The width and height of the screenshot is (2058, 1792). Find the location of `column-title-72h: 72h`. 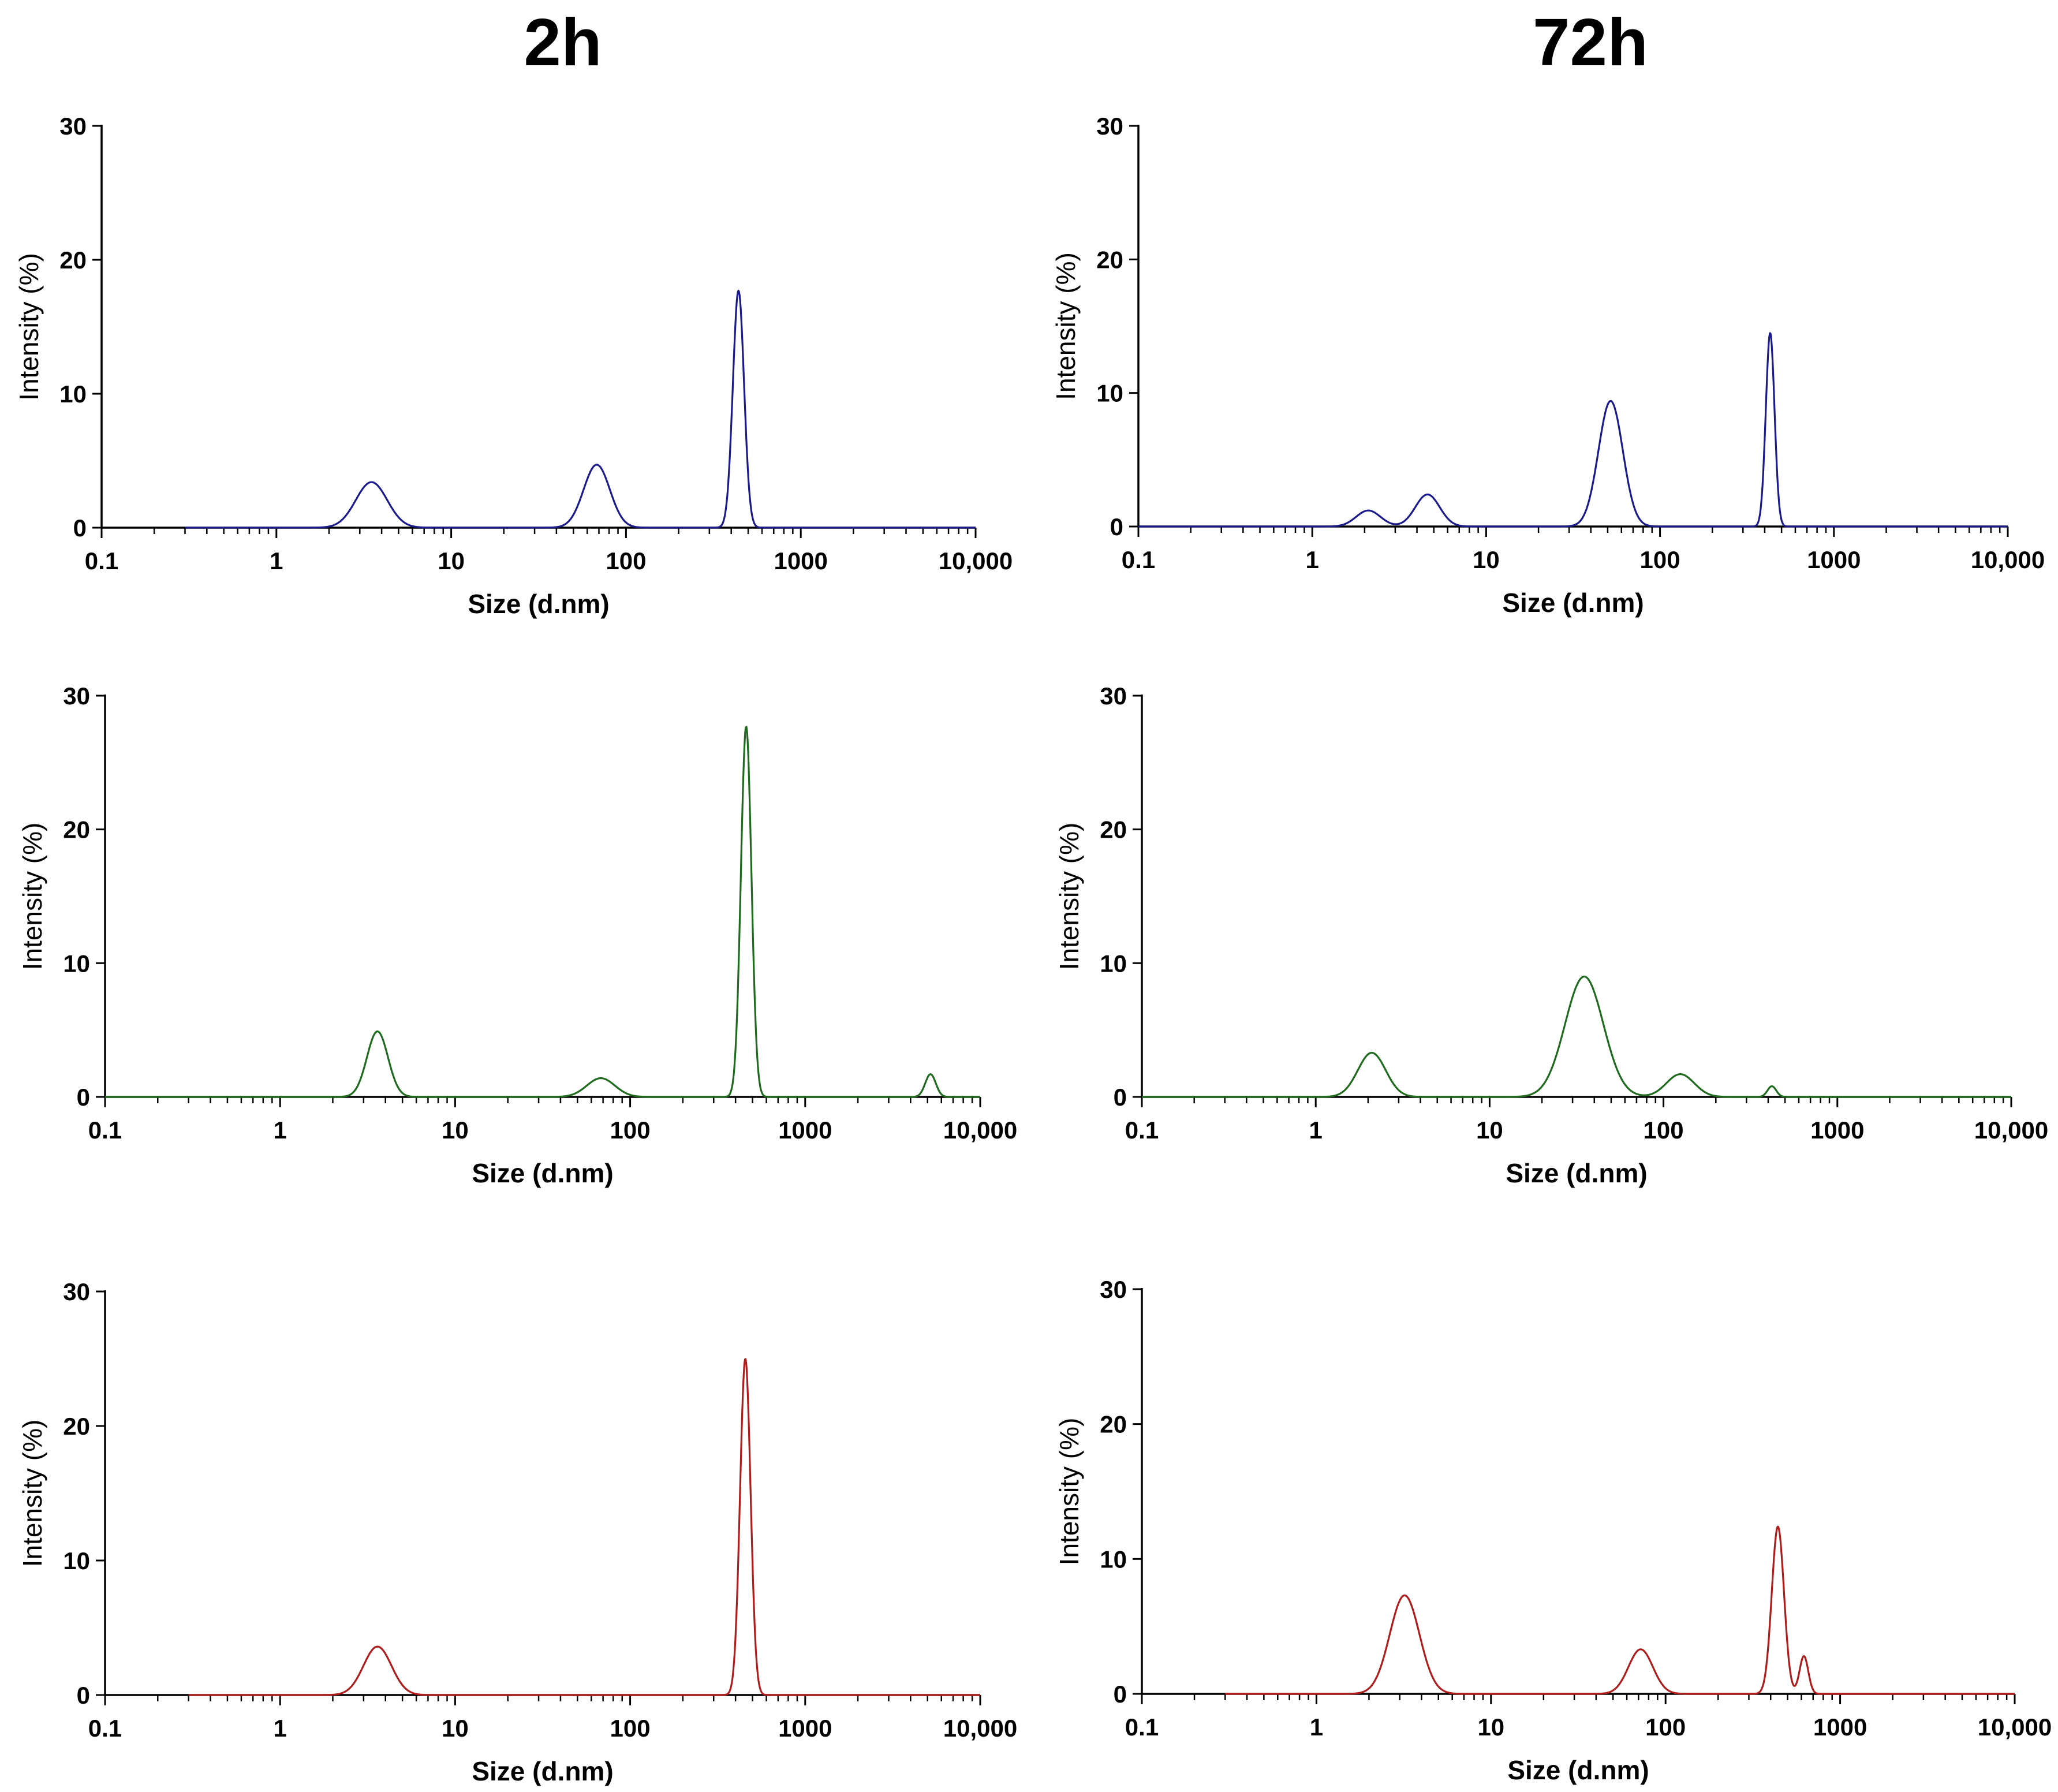

column-title-72h: 72h is located at coordinates (1590, 42).